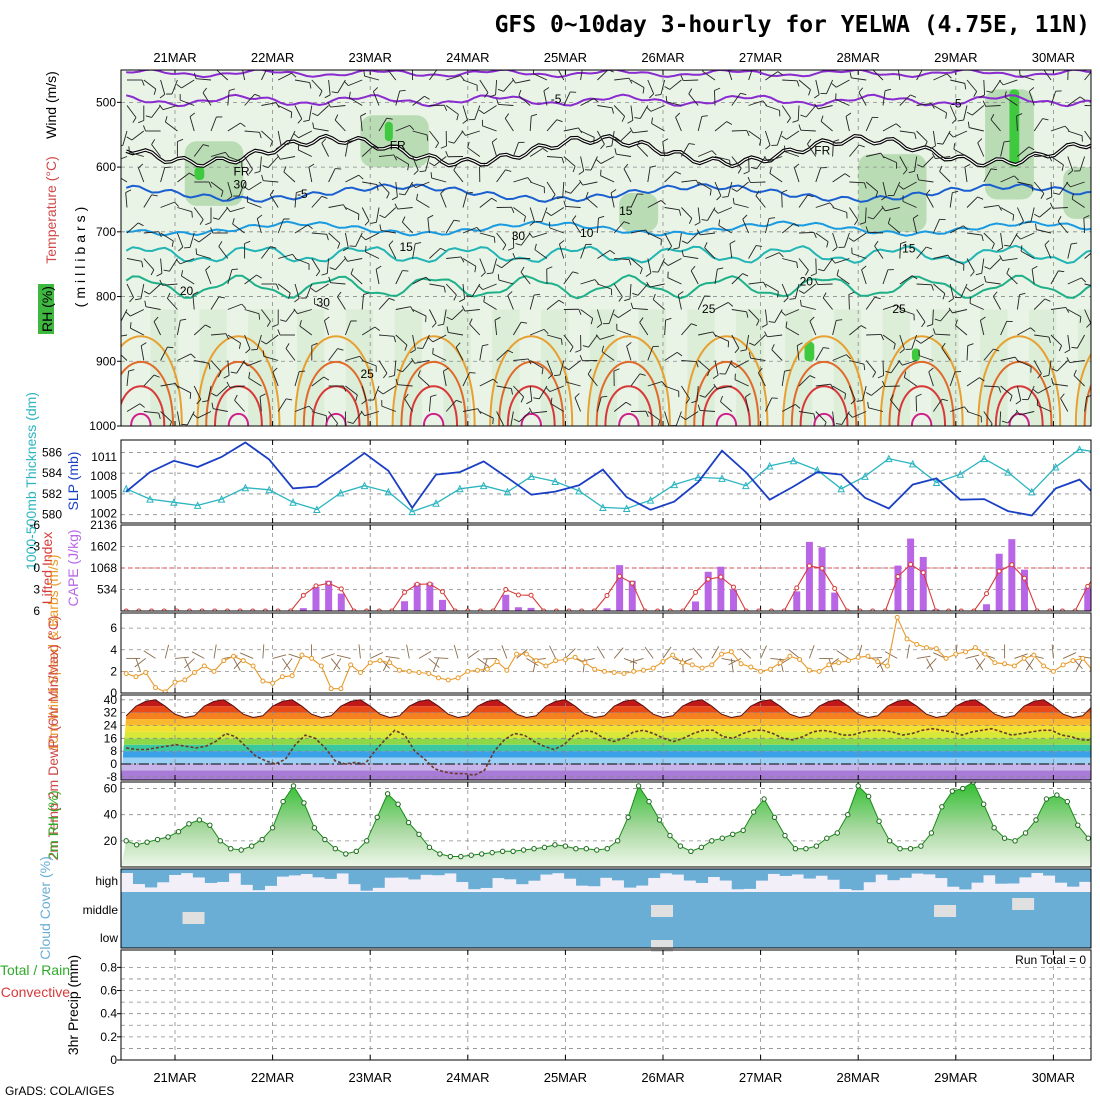 The width and height of the screenshot is (1100, 1100). Describe the element at coordinates (760, 57) in the screenshot. I see `date-label-top: 27MAR` at that location.